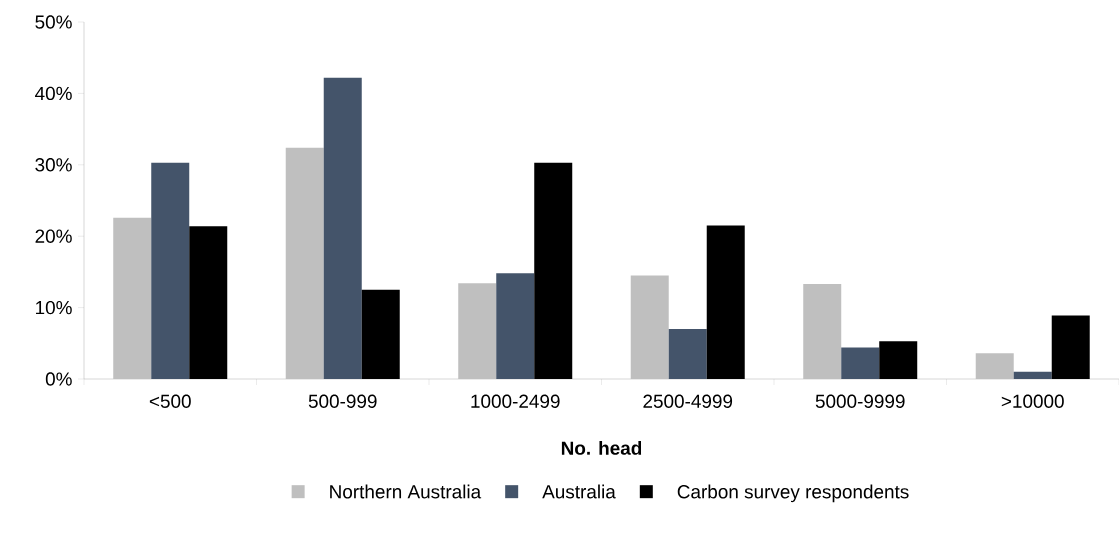 The image size is (1119, 540). Describe the element at coordinates (579, 491) in the screenshot. I see `legend-label: Australia` at that location.